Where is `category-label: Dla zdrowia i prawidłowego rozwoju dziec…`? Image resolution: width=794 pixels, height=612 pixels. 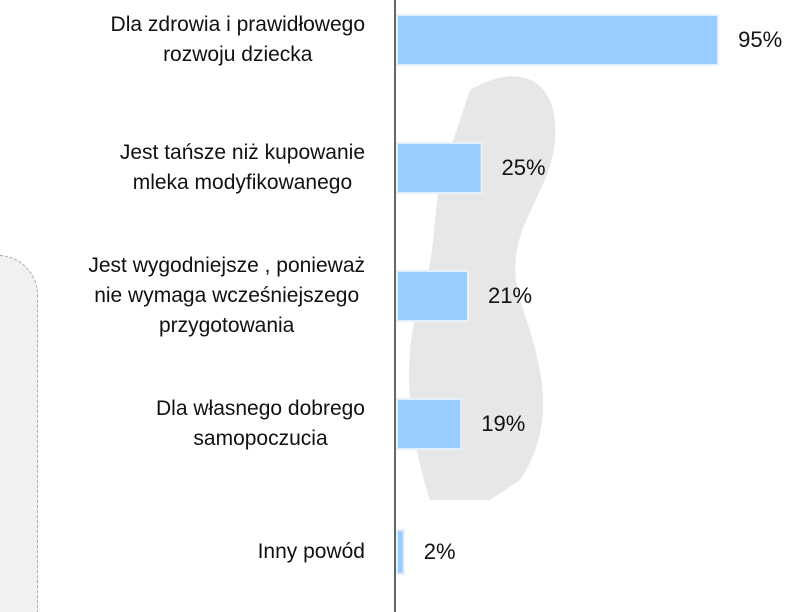 category-label: Dla zdrowia i prawidłowego rozwoju dziec… is located at coordinates (237, 39).